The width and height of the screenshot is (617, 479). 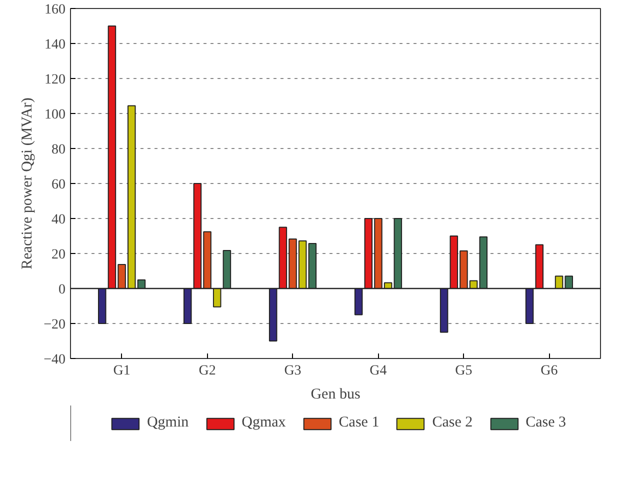 What do you see at coordinates (549, 371) in the screenshot?
I see `x-tick-label: G6` at bounding box center [549, 371].